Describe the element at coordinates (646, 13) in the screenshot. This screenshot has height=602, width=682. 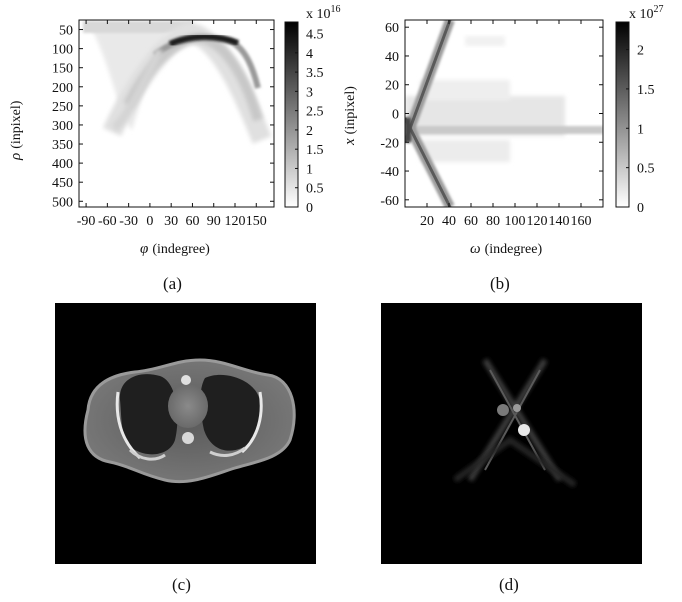
I see `colorbar-b-multiplier: x 1027` at that location.